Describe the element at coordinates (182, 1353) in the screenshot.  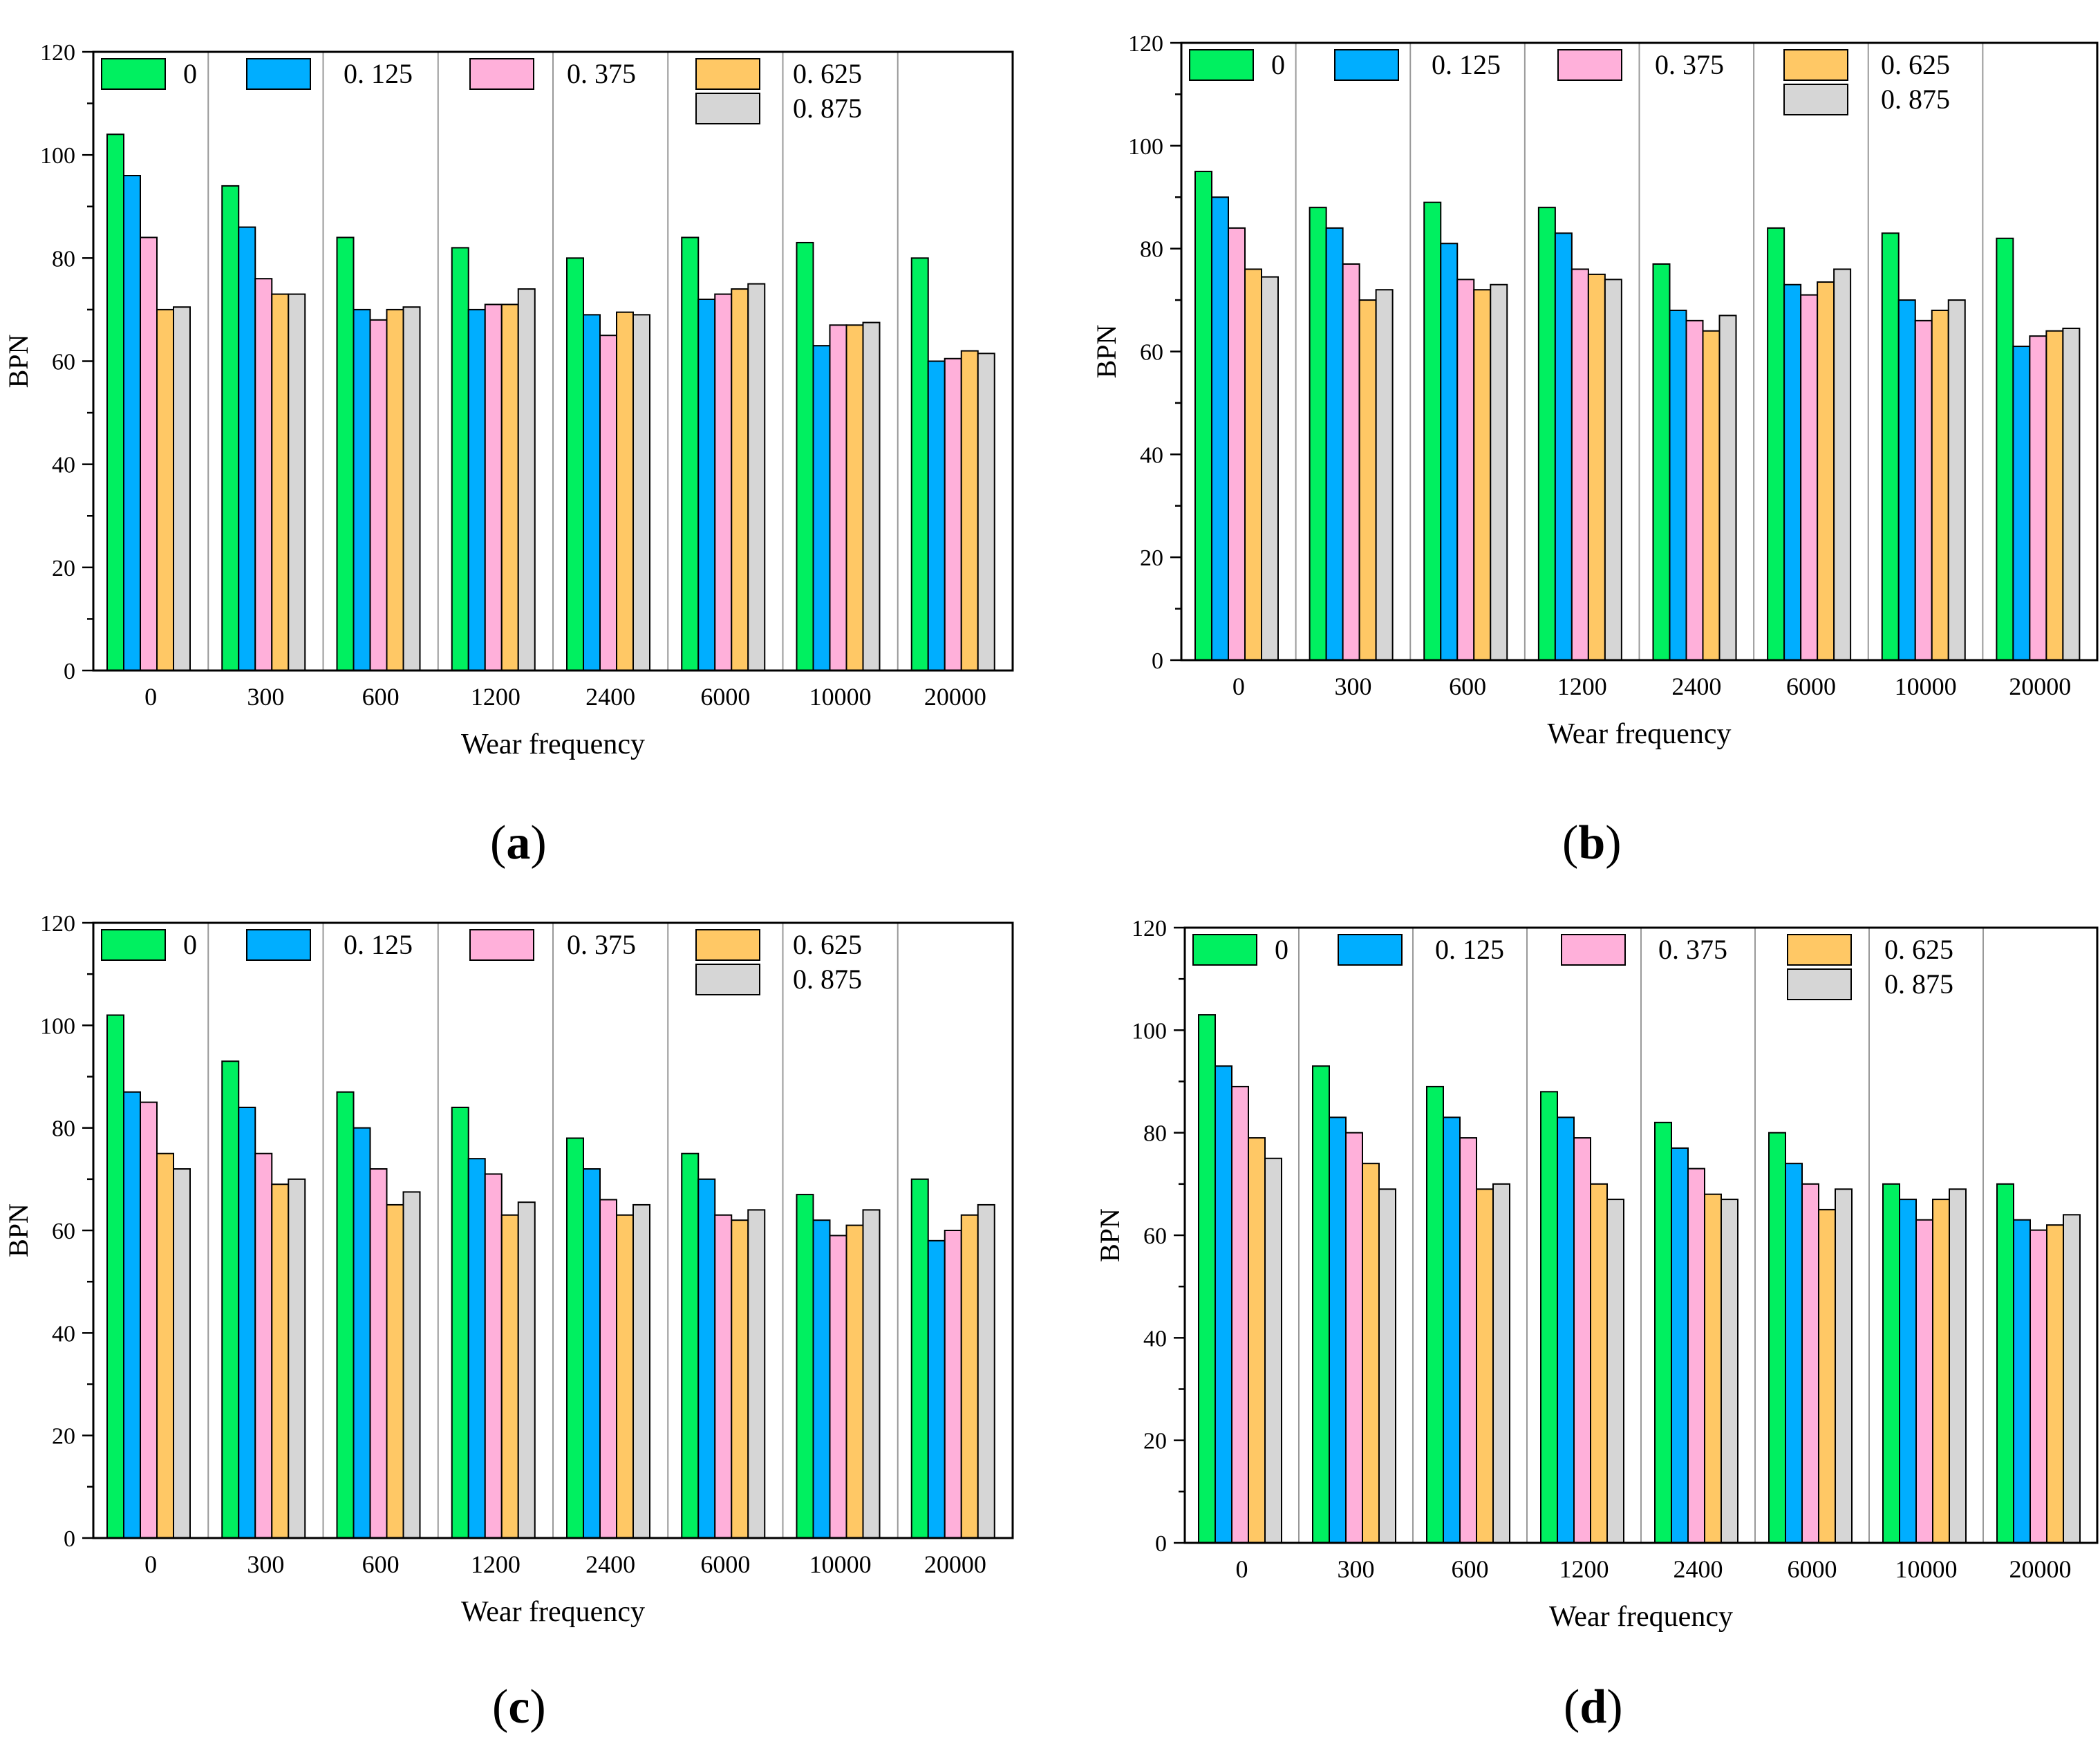
I see `bar-c-0.875-0` at that location.